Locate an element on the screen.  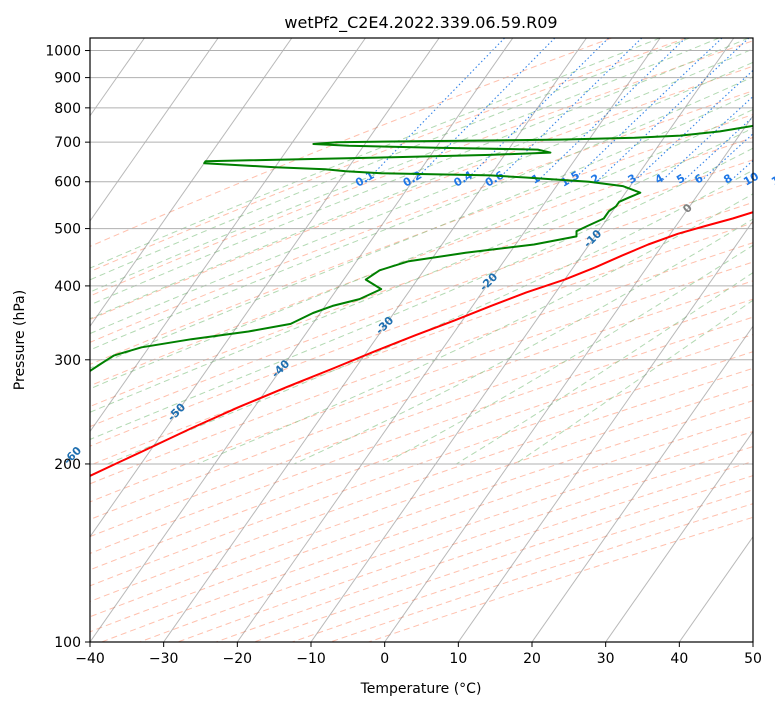
y-tick-label: 600 is located at coordinates (67, 183).